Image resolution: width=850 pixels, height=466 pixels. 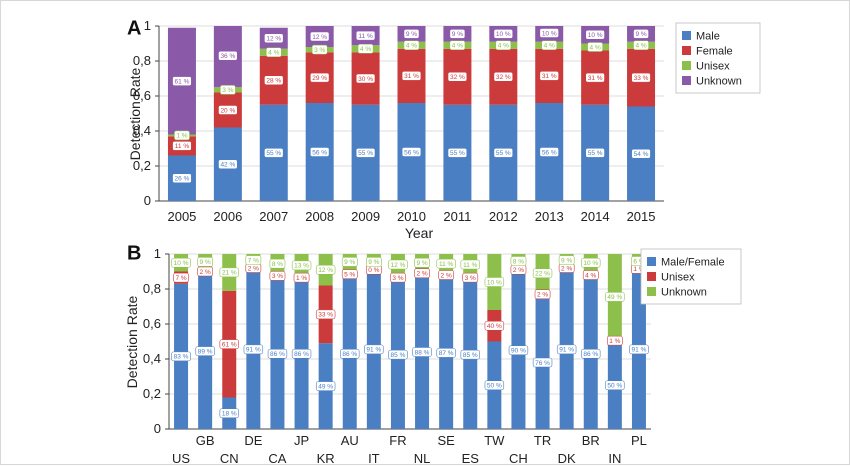 What do you see at coordinates (181, 216) in the screenshot?
I see `x-tick-label: 2005` at bounding box center [181, 216].